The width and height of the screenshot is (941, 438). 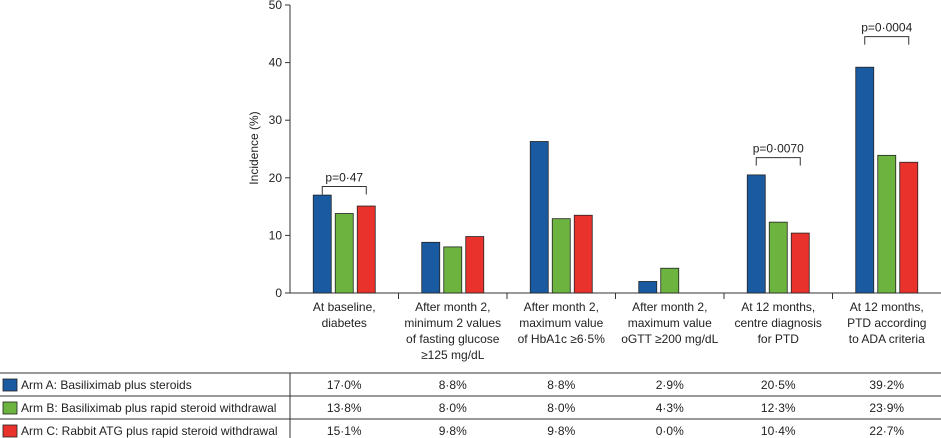 What do you see at coordinates (106, 385) in the screenshot?
I see `legend-label: Arm A: Basiliximab plus steroids` at bounding box center [106, 385].